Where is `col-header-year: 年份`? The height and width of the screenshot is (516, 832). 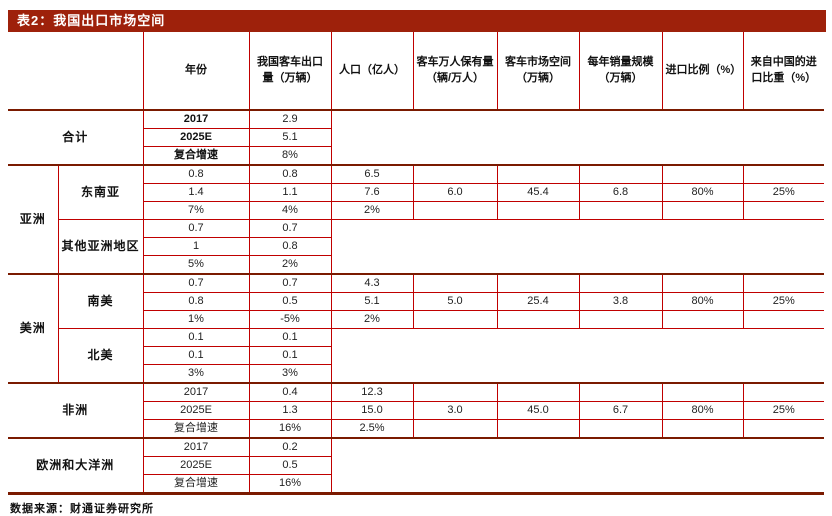 col-header-year: 年份 is located at coordinates (196, 71).